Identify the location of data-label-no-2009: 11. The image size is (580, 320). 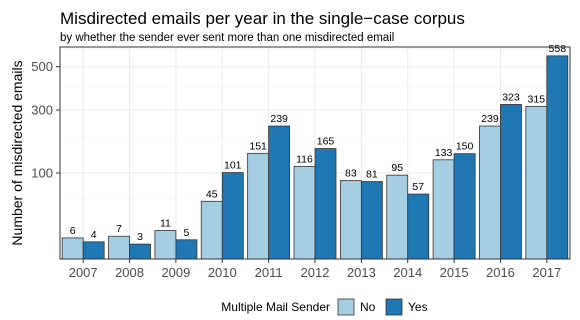
(165, 223).